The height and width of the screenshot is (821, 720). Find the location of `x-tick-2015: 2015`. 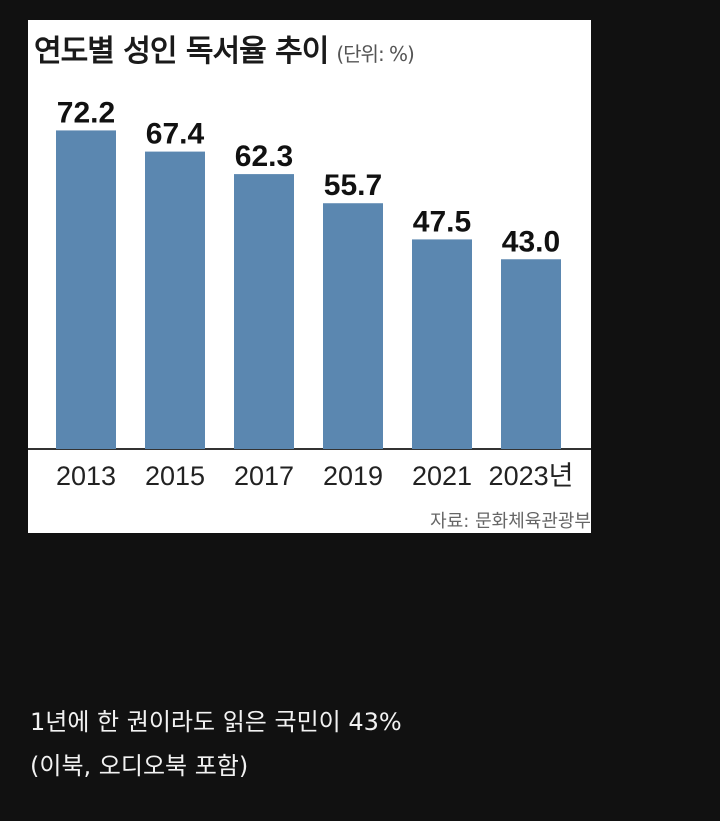

x-tick-2015: 2015 is located at coordinates (175, 476).